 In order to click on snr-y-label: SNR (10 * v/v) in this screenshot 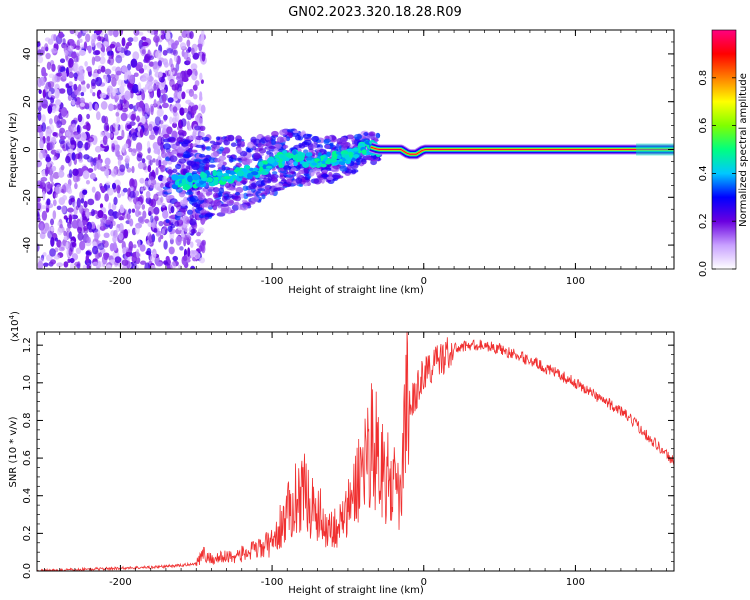, I will do `click(13, 451)`.